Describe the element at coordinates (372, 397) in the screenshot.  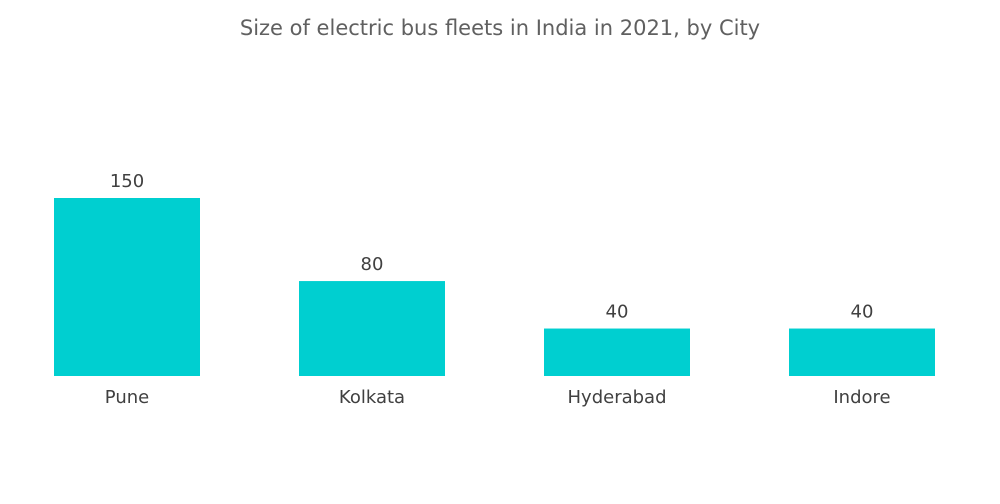
I see `x-tick-label-kolkata: Kolkata` at that location.